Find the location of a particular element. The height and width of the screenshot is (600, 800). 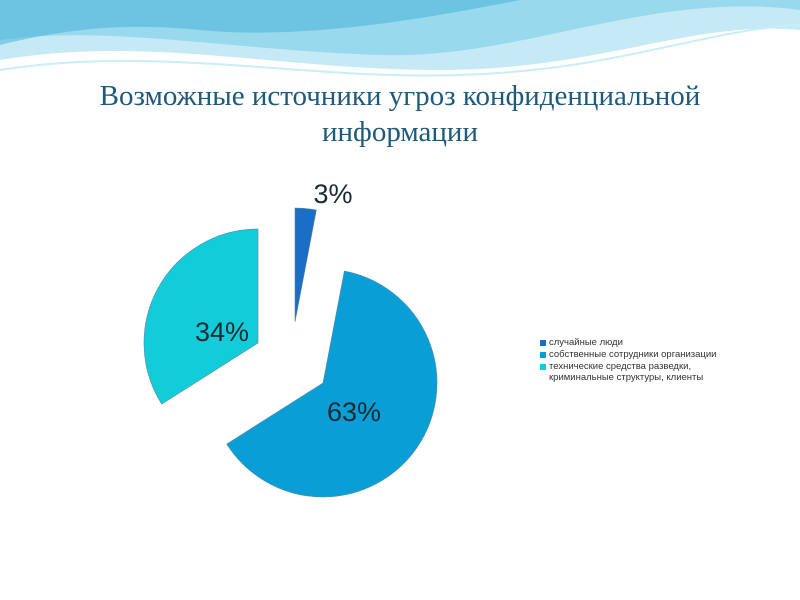

data-label: 3% is located at coordinates (332, 194).